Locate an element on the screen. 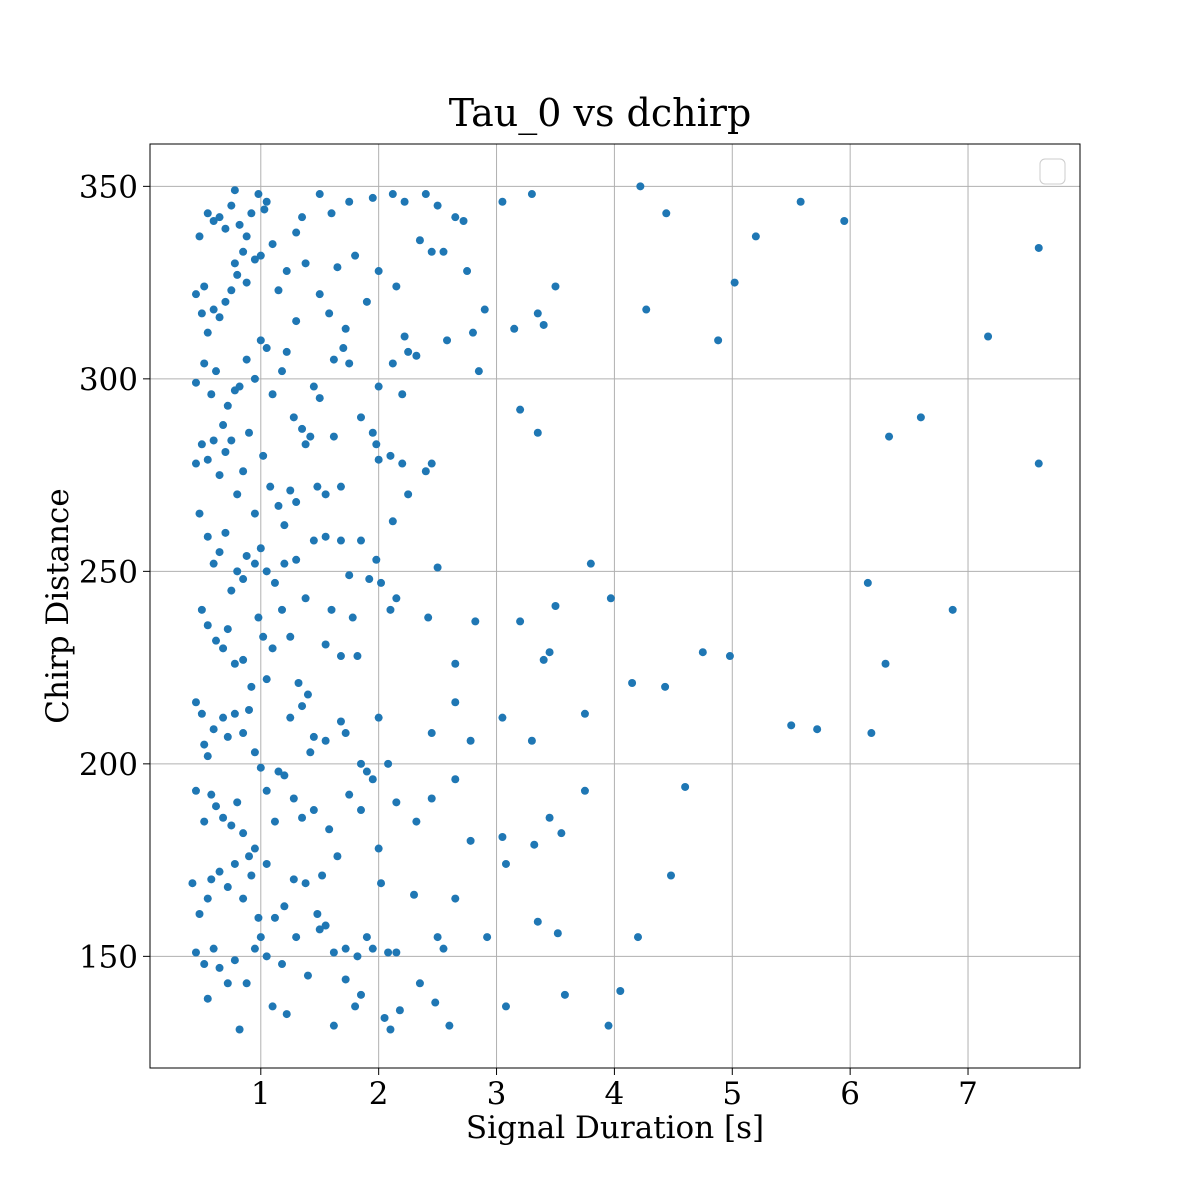 Image resolution: width=1200 pixels, height=1200 pixels. chart-title: Tau_0 vs dchirp is located at coordinates (600, 113).